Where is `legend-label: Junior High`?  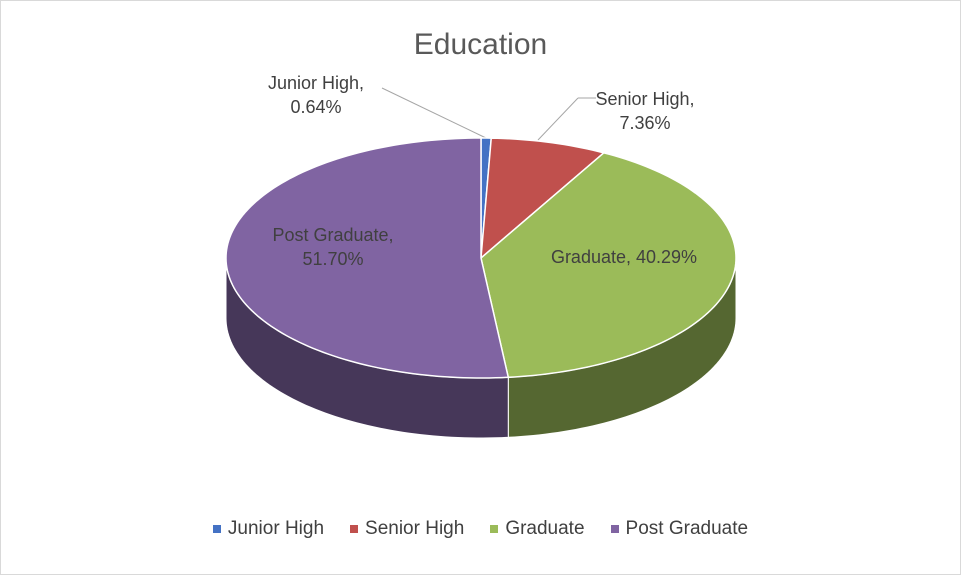
legend-label: Junior High is located at coordinates (276, 528).